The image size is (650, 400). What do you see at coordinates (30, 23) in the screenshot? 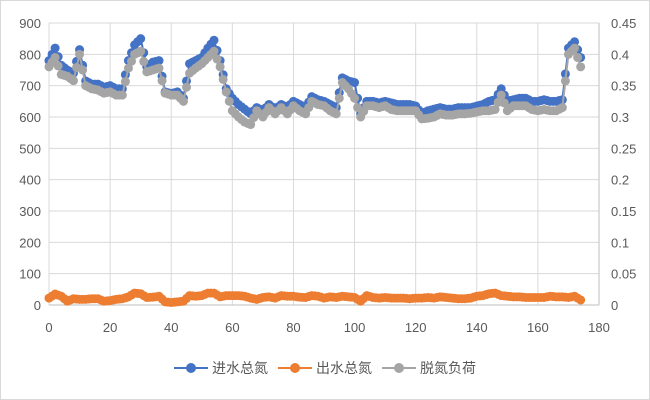
I see `y-axis-tick-label: 900` at bounding box center [30, 23].